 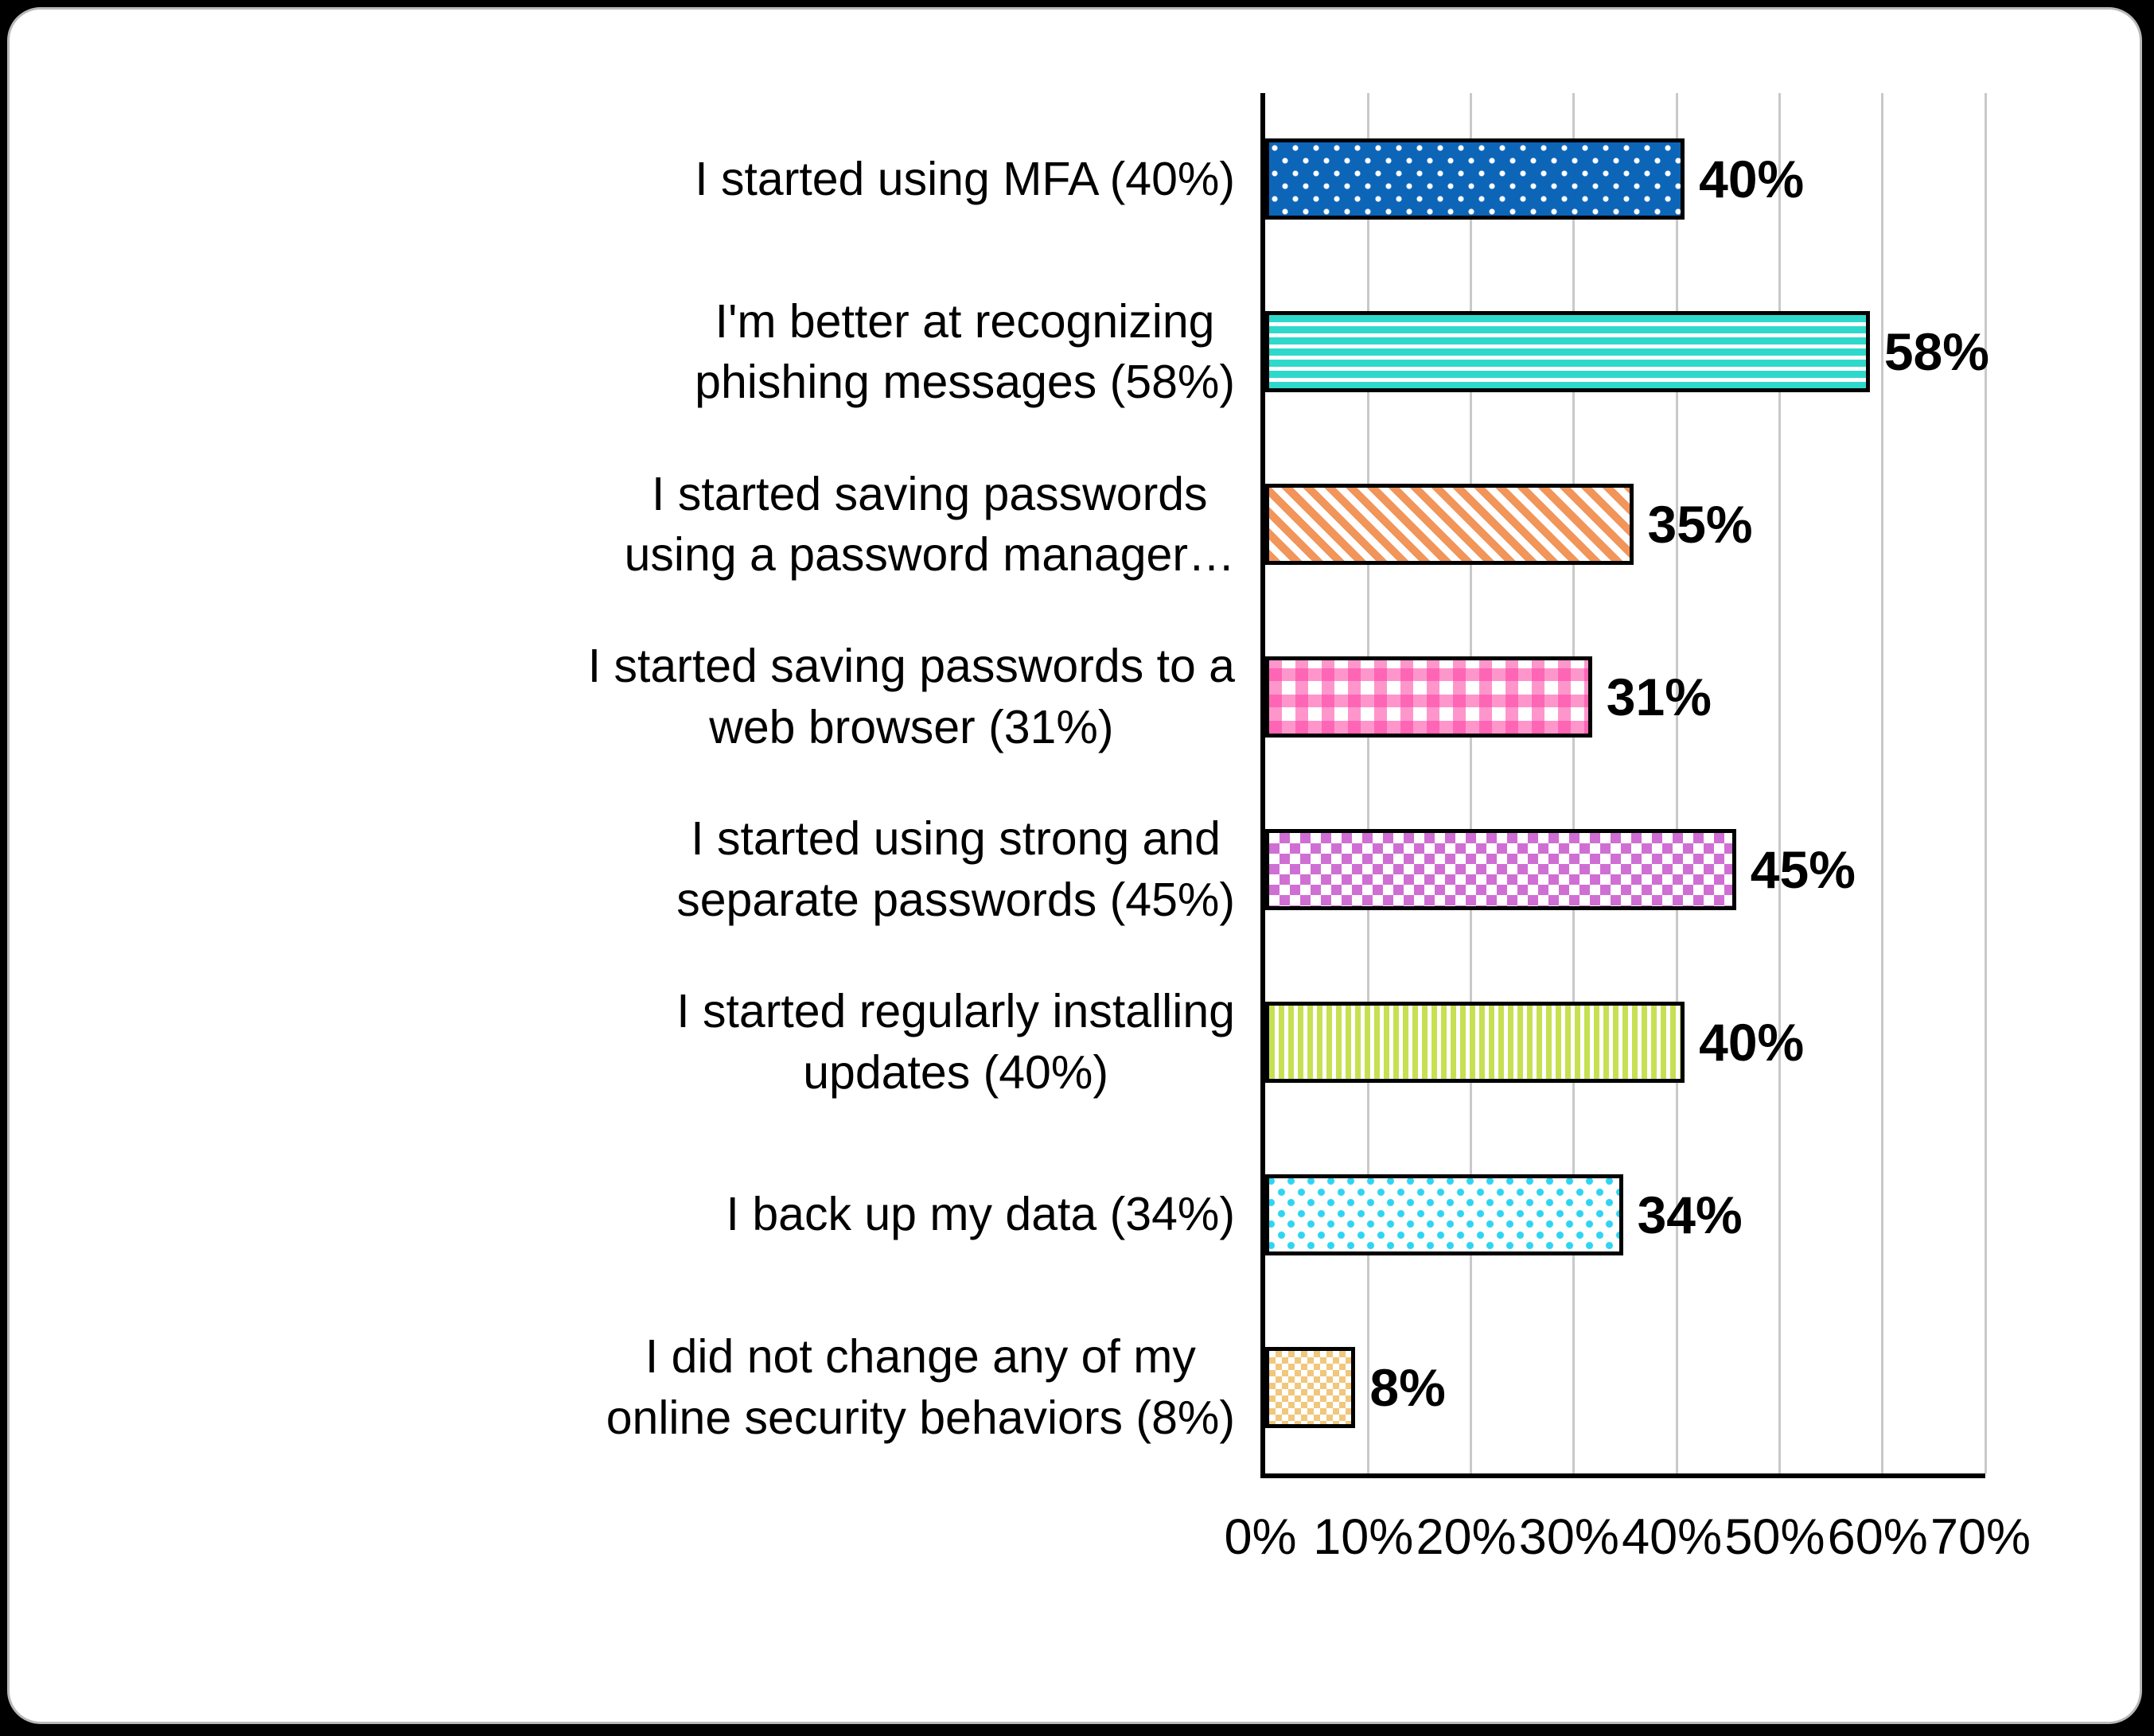 What do you see at coordinates (1700, 525) in the screenshot?
I see `value-label: 35%` at bounding box center [1700, 525].